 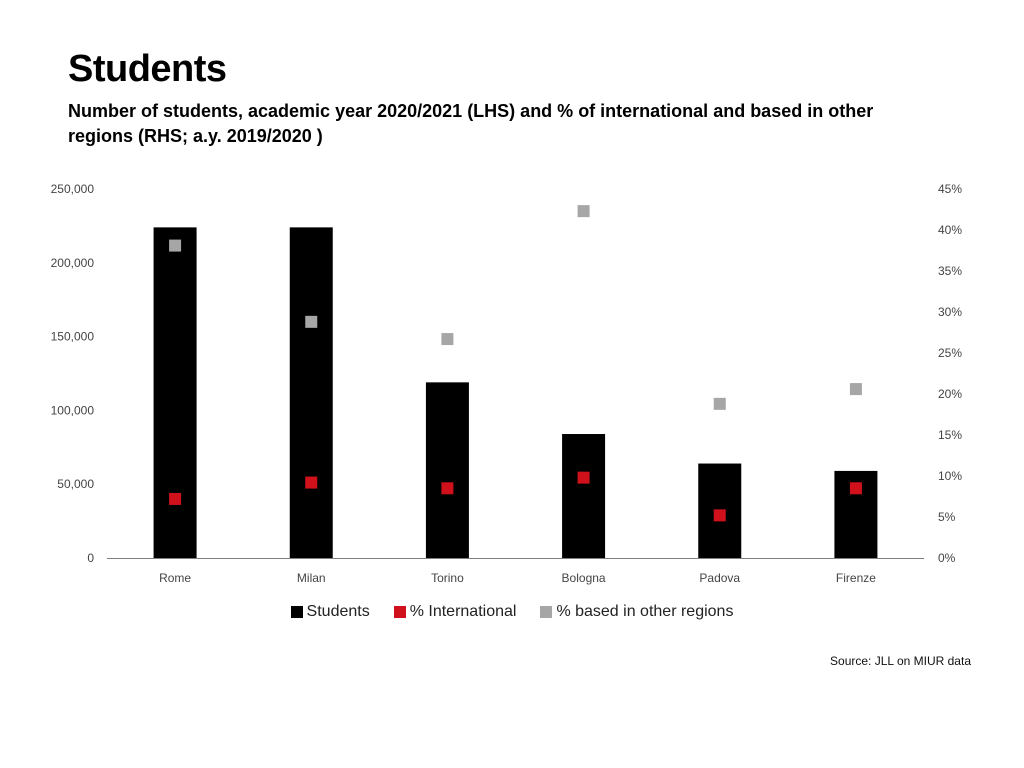 What do you see at coordinates (311, 482) in the screenshot?
I see `point-international-milan` at bounding box center [311, 482].